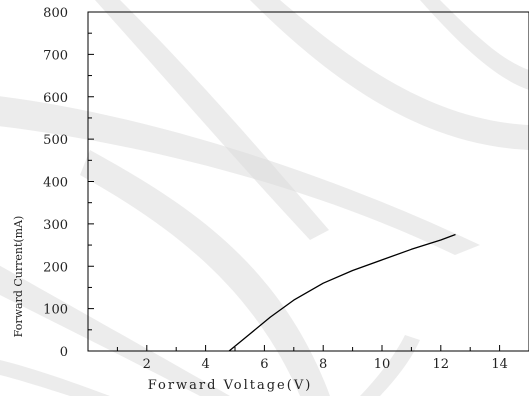 This screenshot has width=529, height=396. What do you see at coordinates (55, 55) in the screenshot?
I see `y-tick-label: 700` at bounding box center [55, 55].